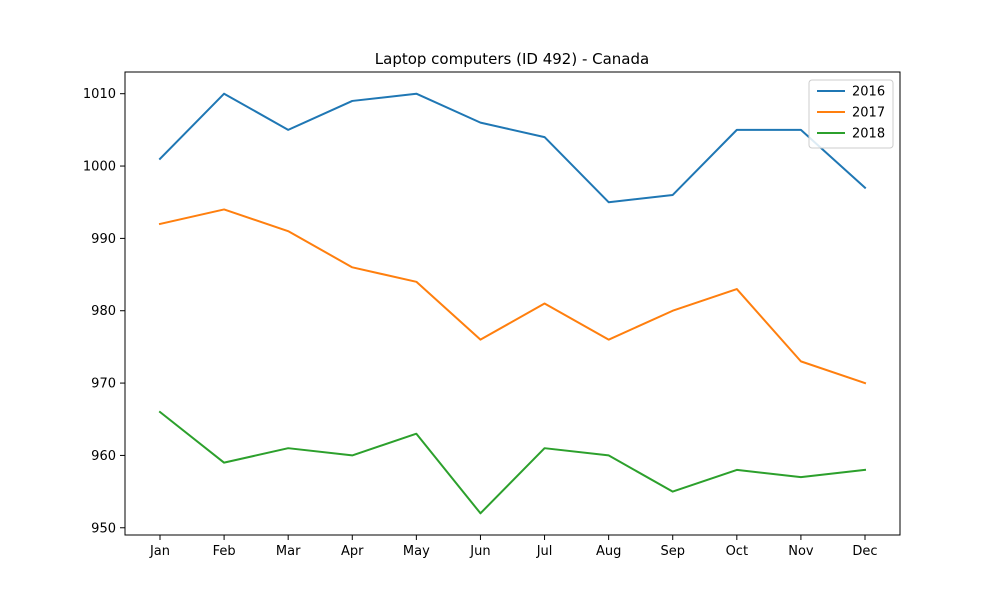 This screenshot has width=1000, height=600. Describe the element at coordinates (608, 551) in the screenshot. I see `x-tick-label: Aug` at that location.